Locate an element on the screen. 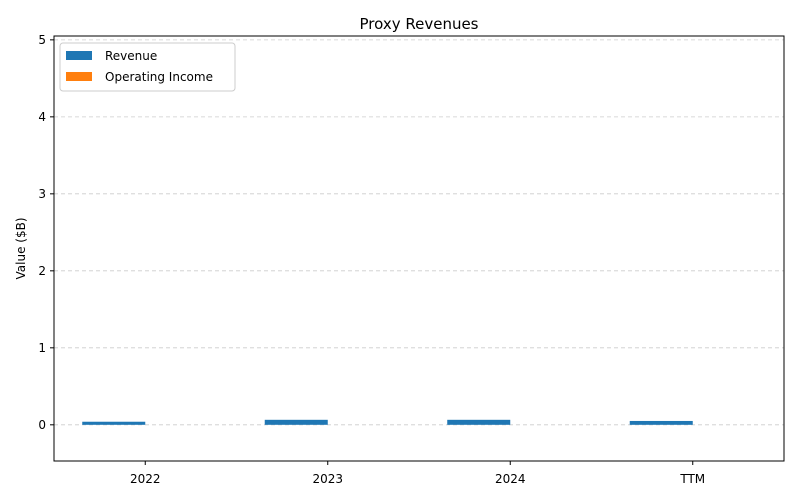 This screenshot has width=800, height=500. legend-label-revenue: Revenue is located at coordinates (131, 56).